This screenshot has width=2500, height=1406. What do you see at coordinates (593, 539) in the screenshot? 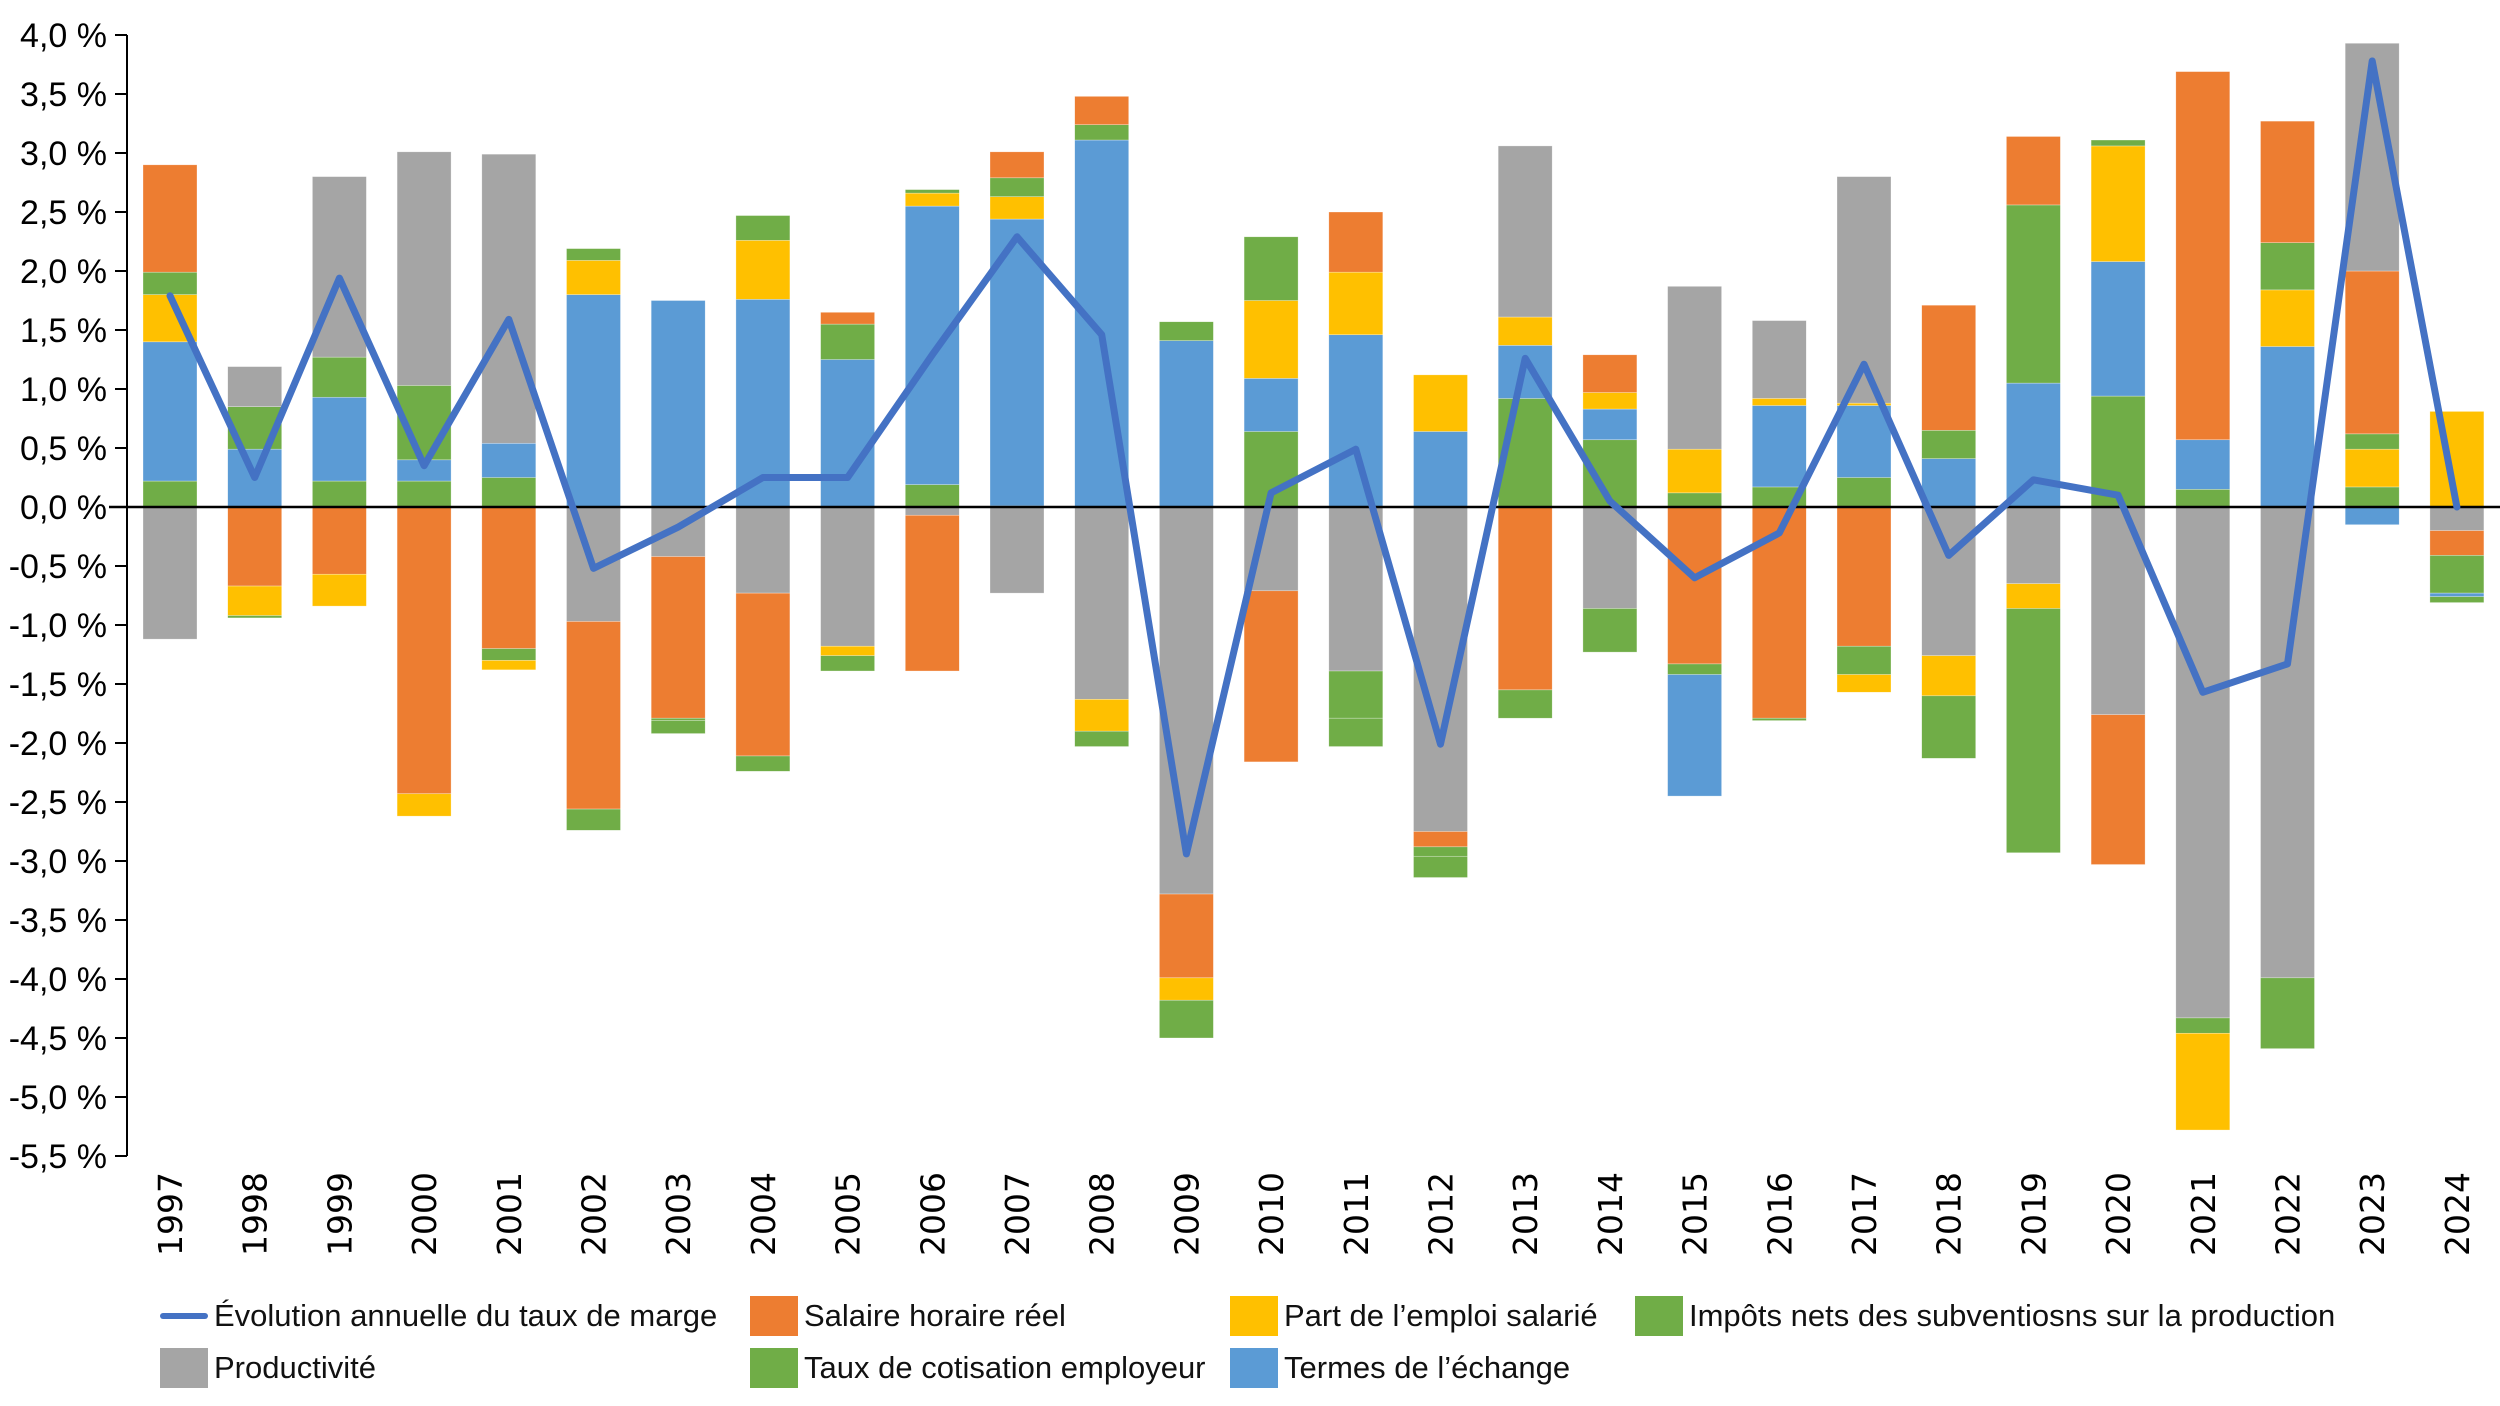
I see `bar-stack-2002` at bounding box center [593, 539].